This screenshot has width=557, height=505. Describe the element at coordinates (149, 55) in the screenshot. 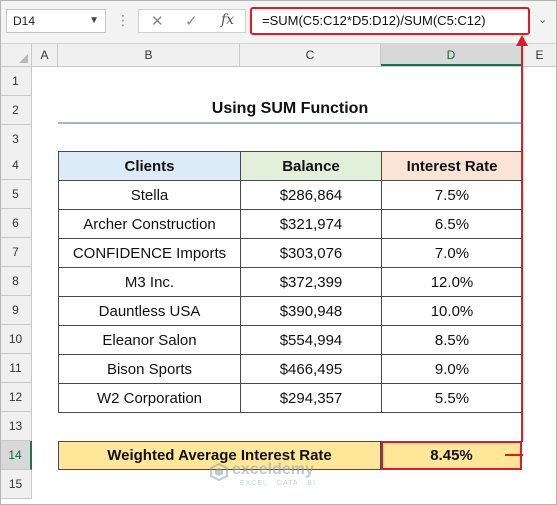

I see `column-header-b: B` at that location.